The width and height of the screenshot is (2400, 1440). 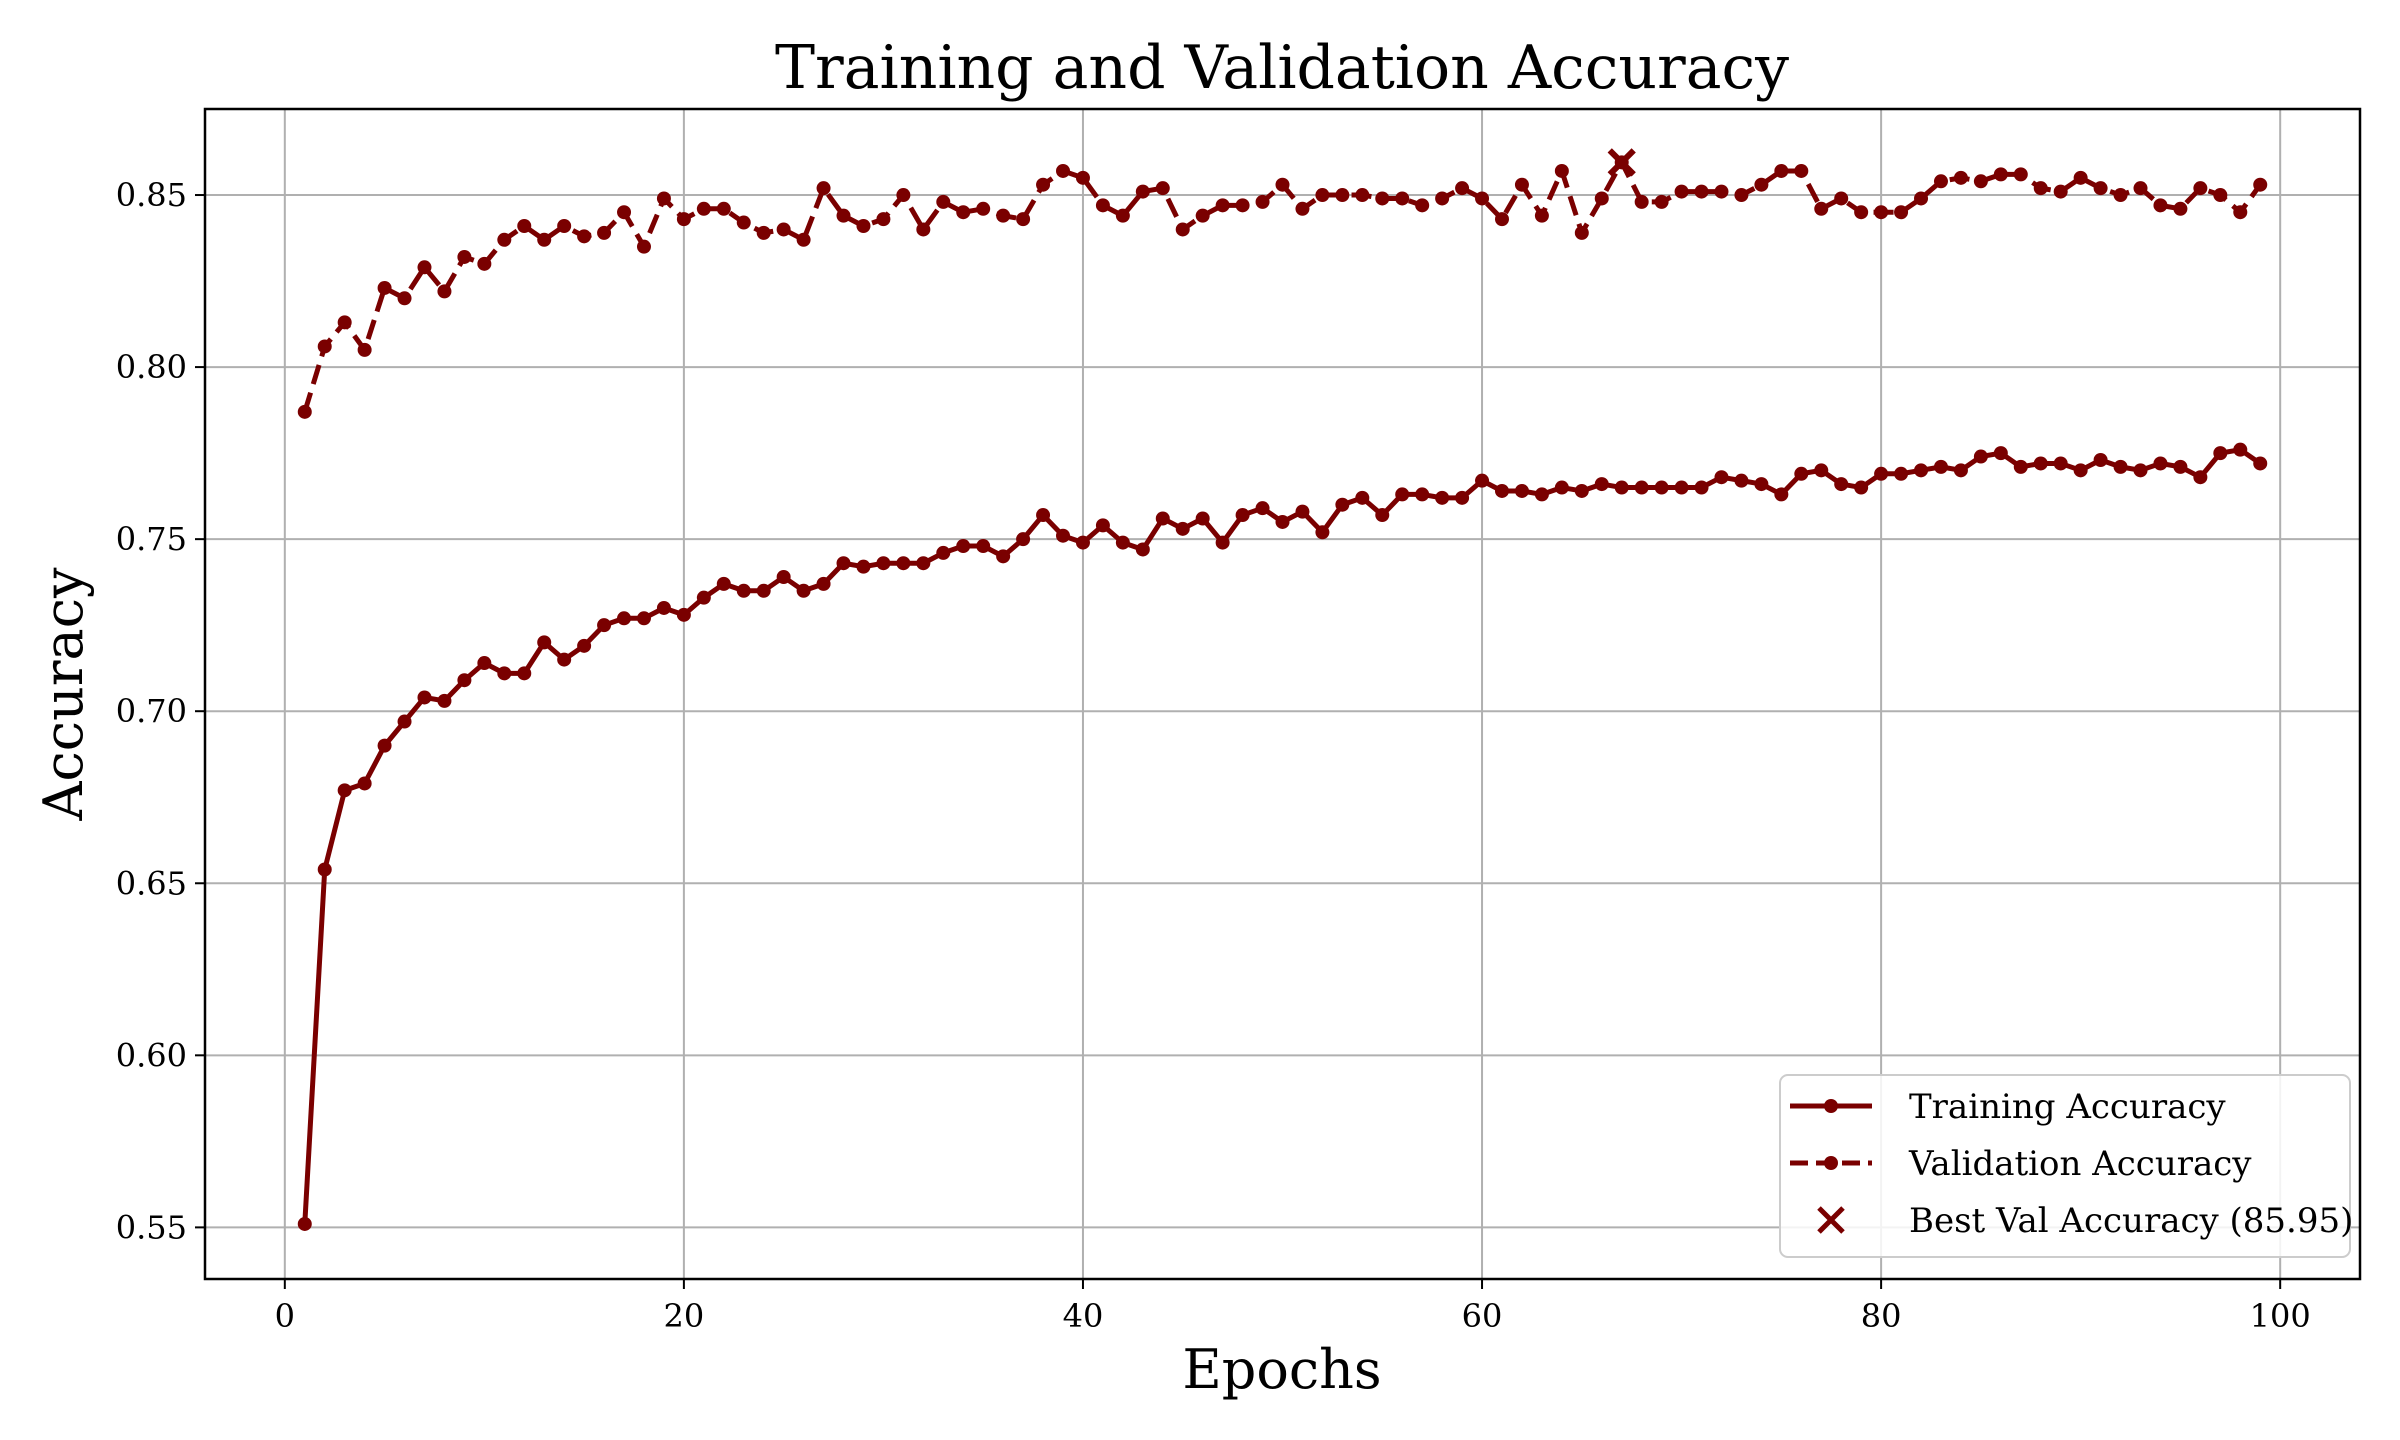 What do you see at coordinates (151, 195) in the screenshot?
I see `y-tick-label: 0.85` at bounding box center [151, 195].